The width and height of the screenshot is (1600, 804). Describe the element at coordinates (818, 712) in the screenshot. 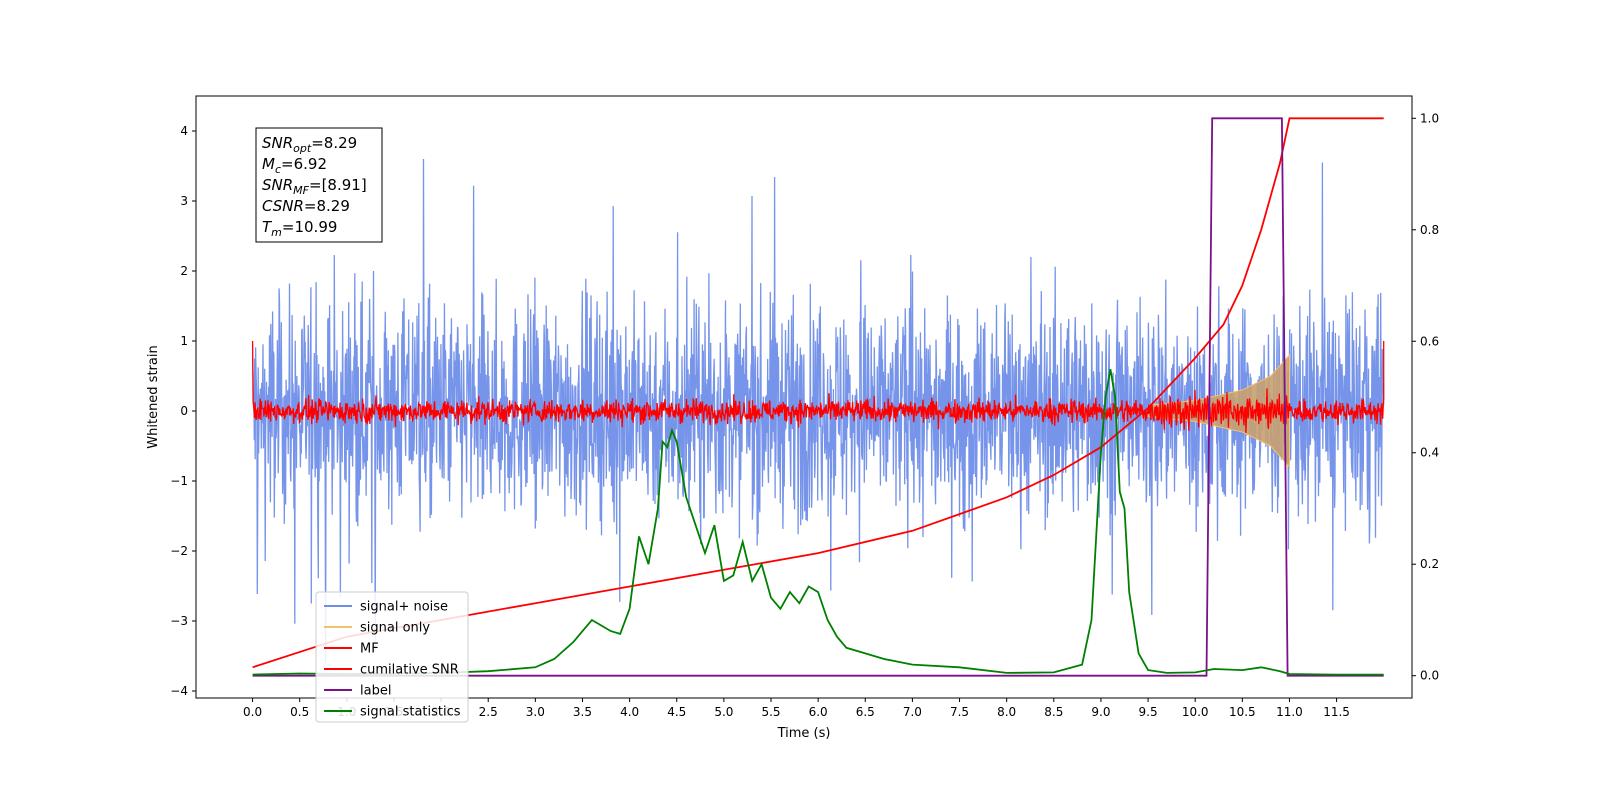

I see `x-tick-label: 6.0` at that location.